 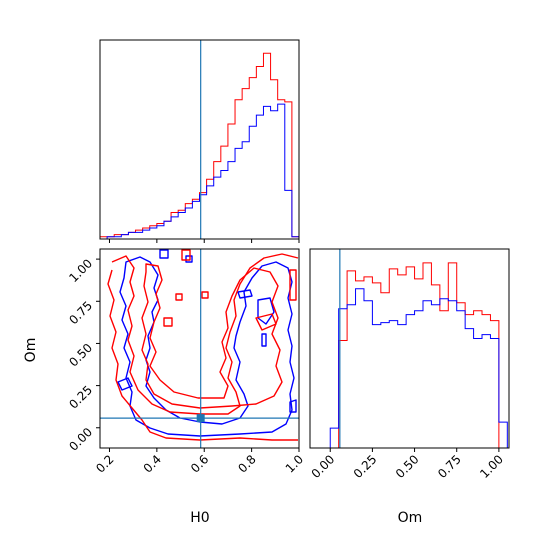 I want to click on om-histogram-blue-steps, so click(x=414, y=368).